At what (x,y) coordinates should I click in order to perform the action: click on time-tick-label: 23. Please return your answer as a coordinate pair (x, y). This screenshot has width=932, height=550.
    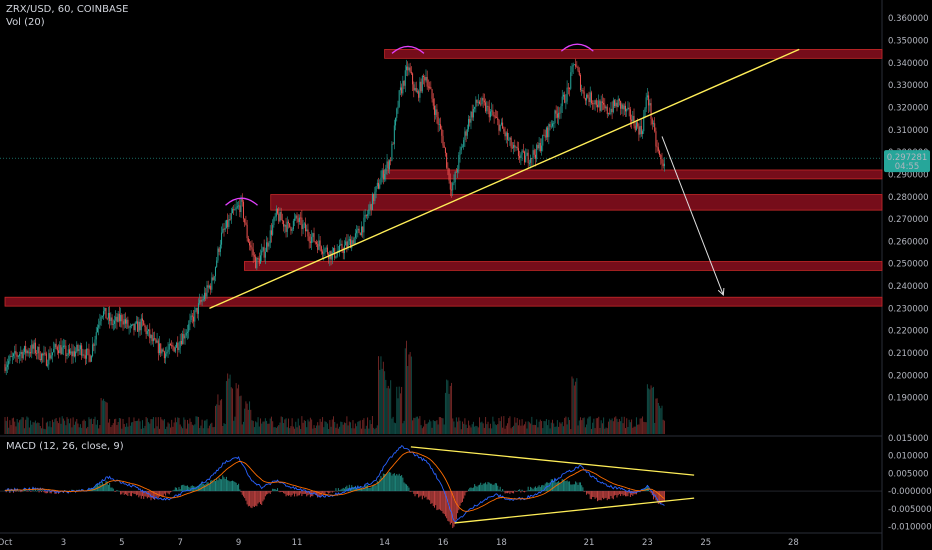
    Looking at the image, I should click on (647, 543).